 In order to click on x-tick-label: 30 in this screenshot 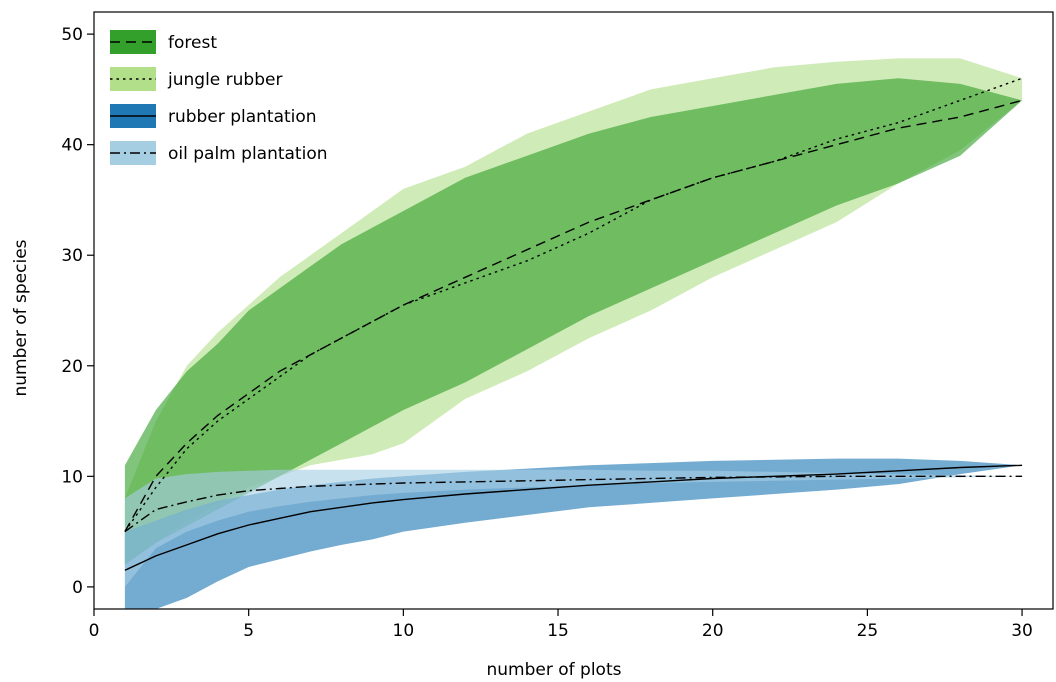, I will do `click(1022, 631)`.